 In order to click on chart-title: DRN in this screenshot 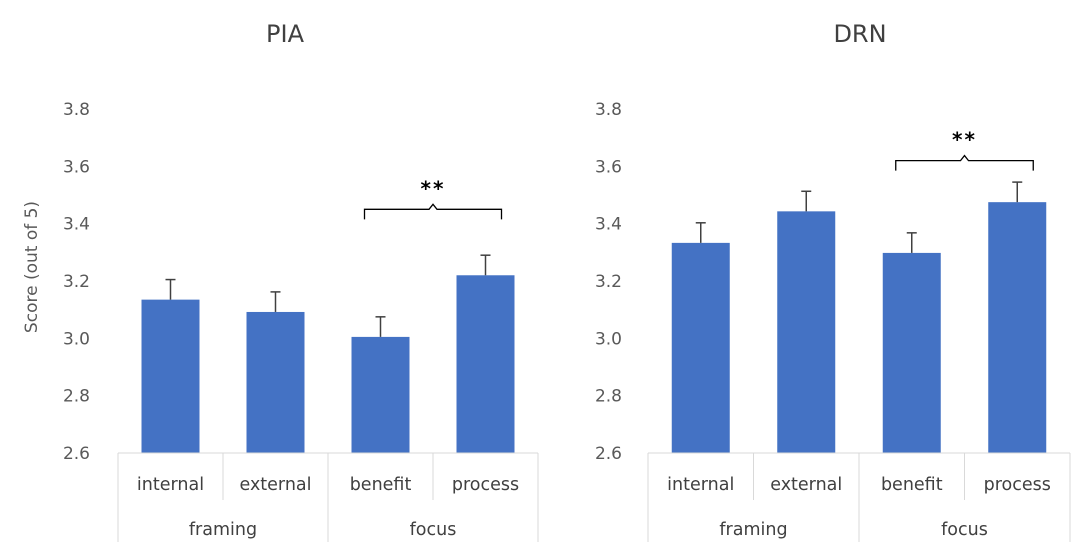, I will do `click(859, 34)`.